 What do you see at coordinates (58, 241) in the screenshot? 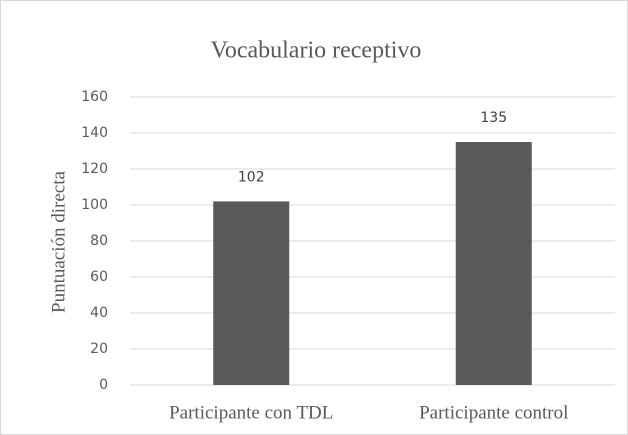
I see `y-axis-label: Puntuación directa` at bounding box center [58, 241].